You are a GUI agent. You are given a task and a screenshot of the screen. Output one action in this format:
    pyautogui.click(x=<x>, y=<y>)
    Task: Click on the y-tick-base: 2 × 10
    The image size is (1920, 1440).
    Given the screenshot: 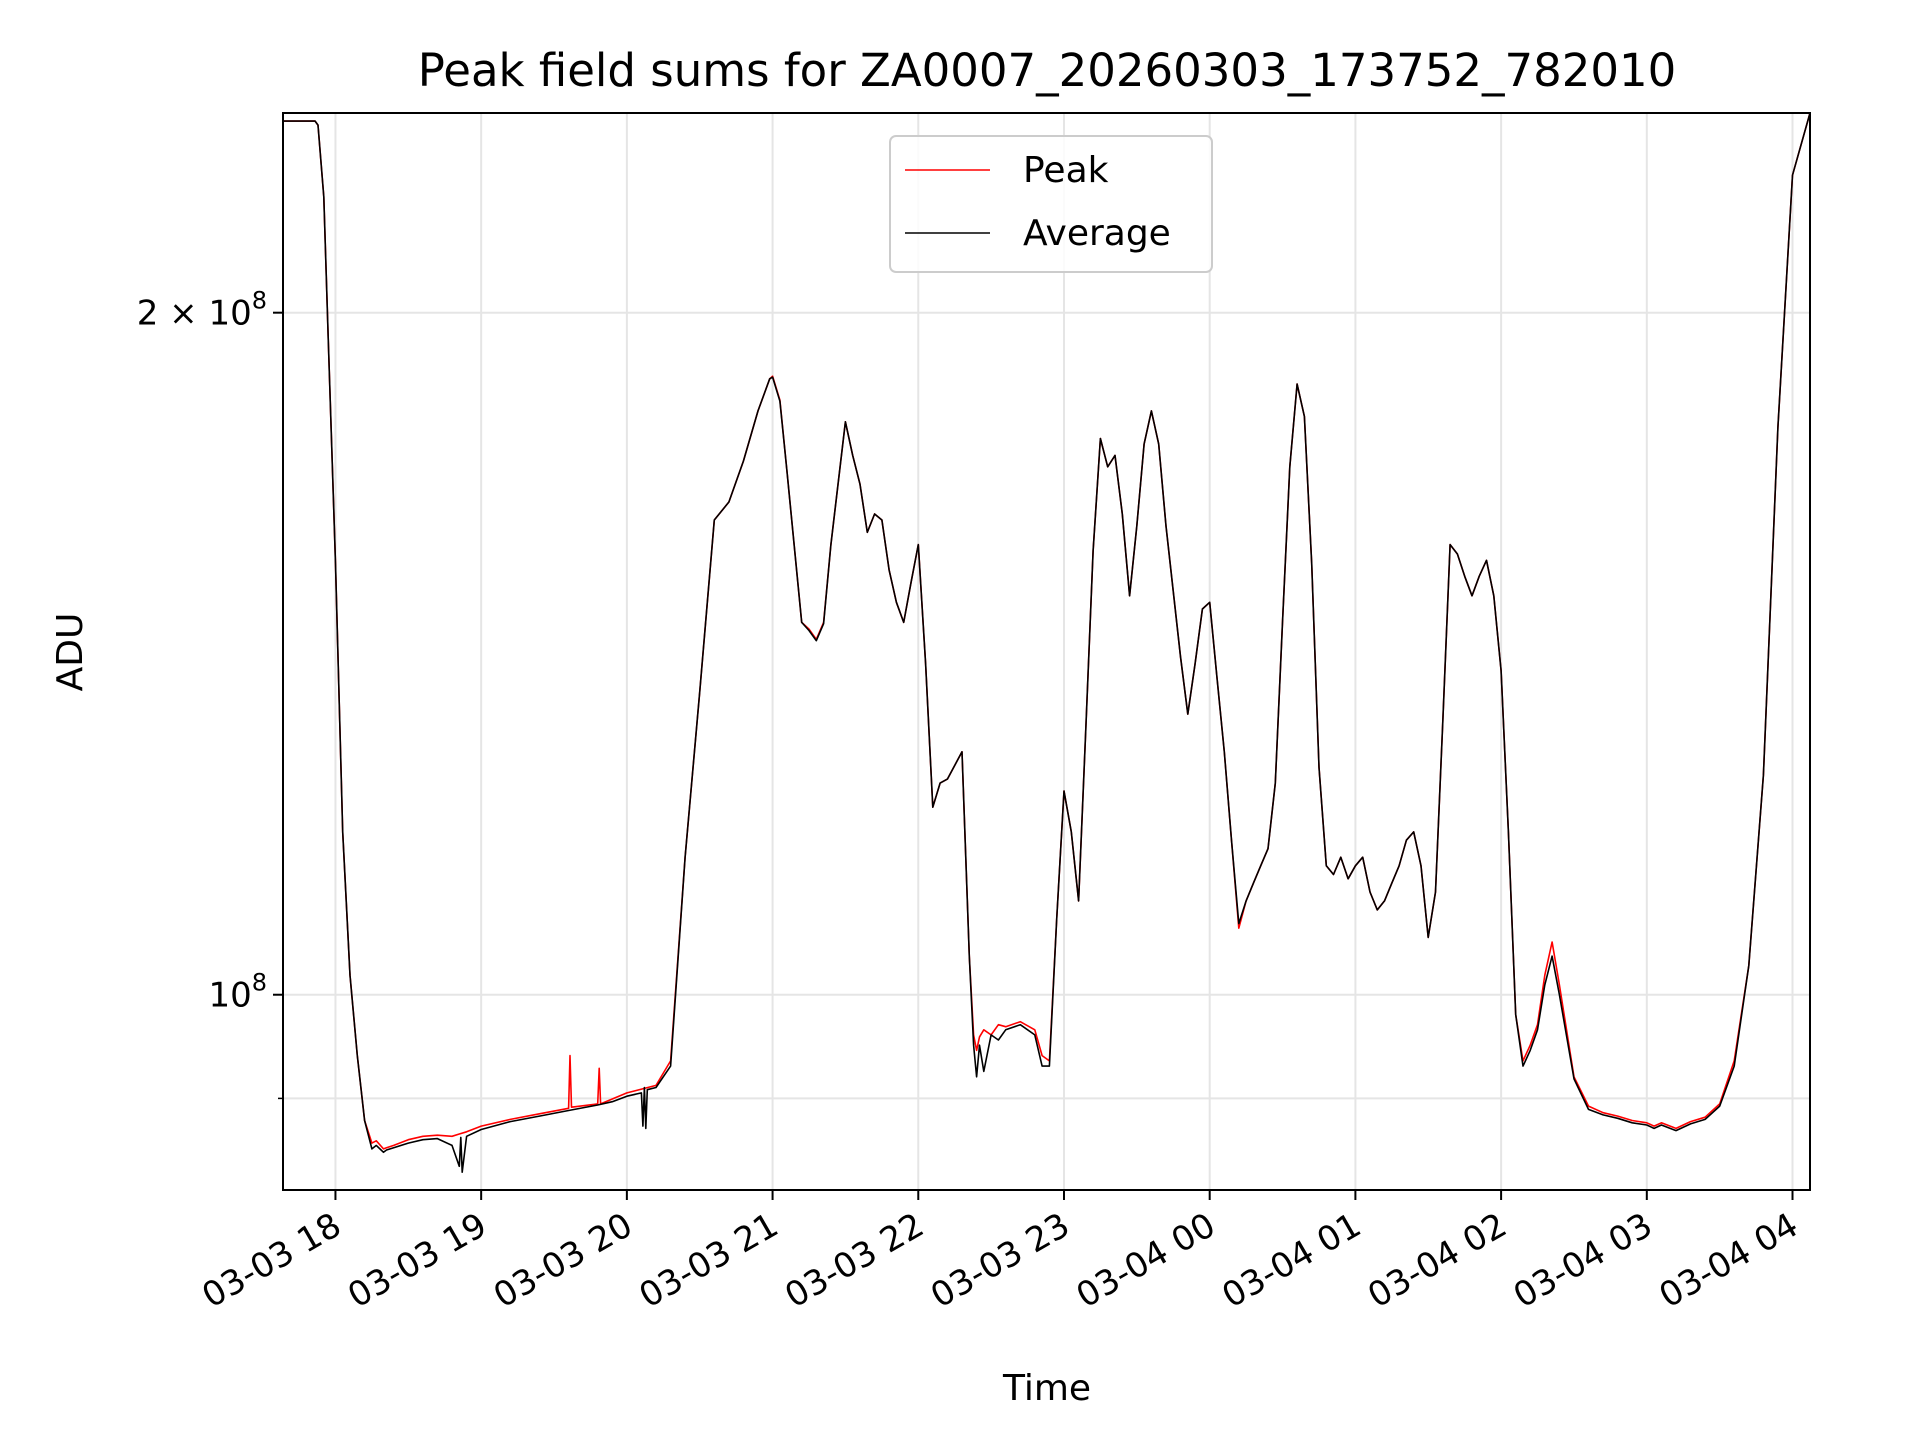 What is the action you would take?
    pyautogui.click(x=194, y=314)
    